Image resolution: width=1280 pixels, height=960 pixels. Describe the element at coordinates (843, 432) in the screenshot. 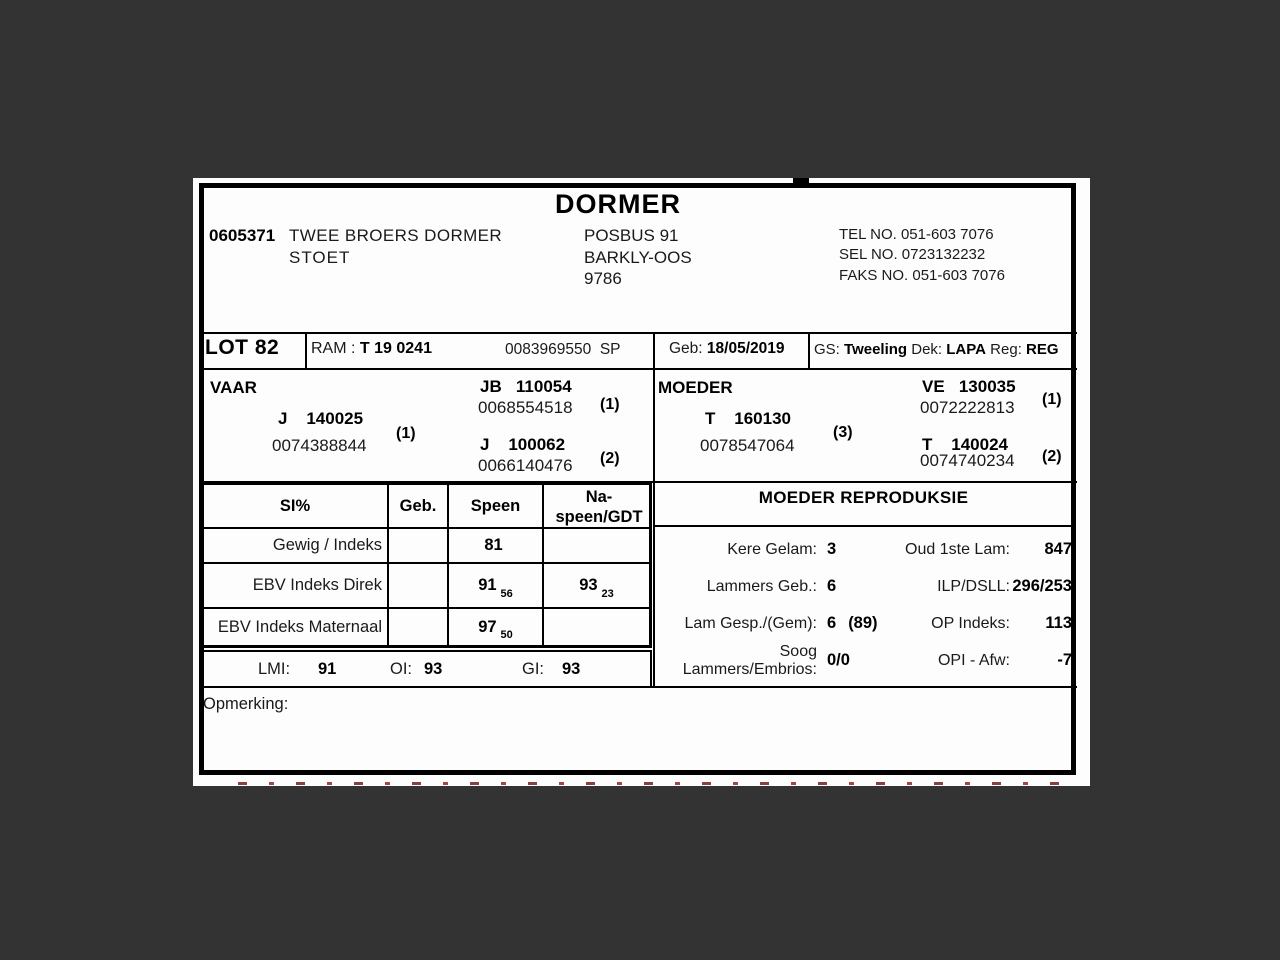

I see `dam-note: (3)` at that location.